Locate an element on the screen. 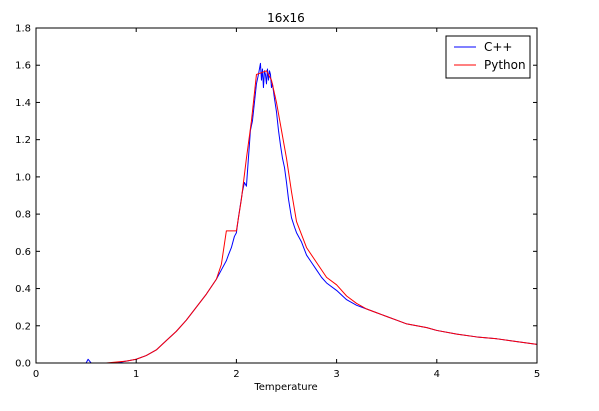 The width and height of the screenshot is (599, 411). x-tick-label: 3 is located at coordinates (336, 374).